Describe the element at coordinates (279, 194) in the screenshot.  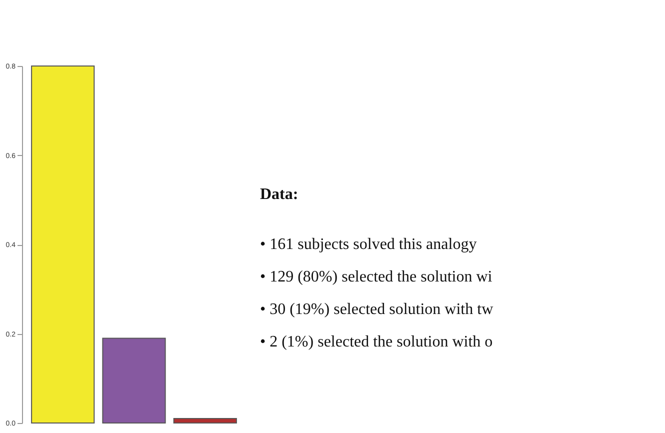
I see `text: Data:` at that location.